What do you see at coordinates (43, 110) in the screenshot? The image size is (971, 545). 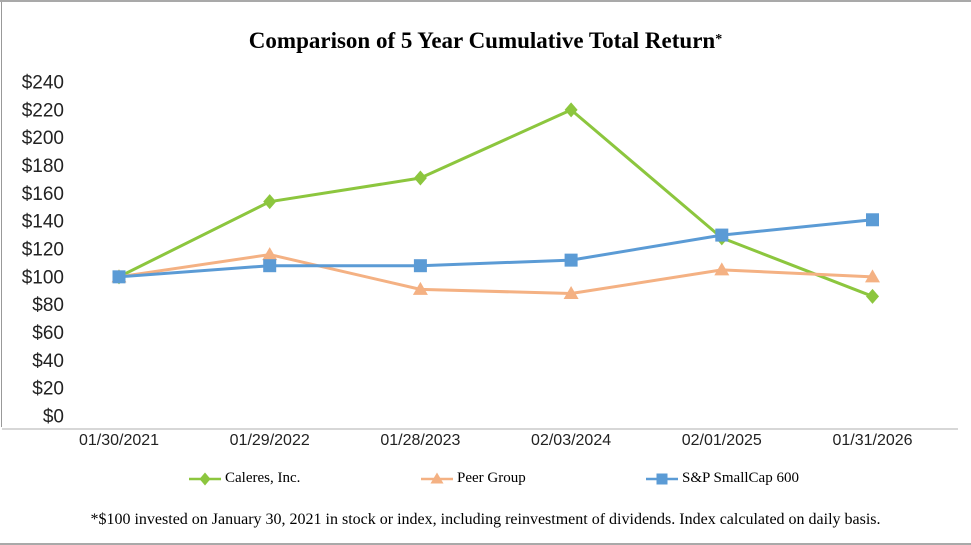 I see `y-tick-label: $220` at bounding box center [43, 110].